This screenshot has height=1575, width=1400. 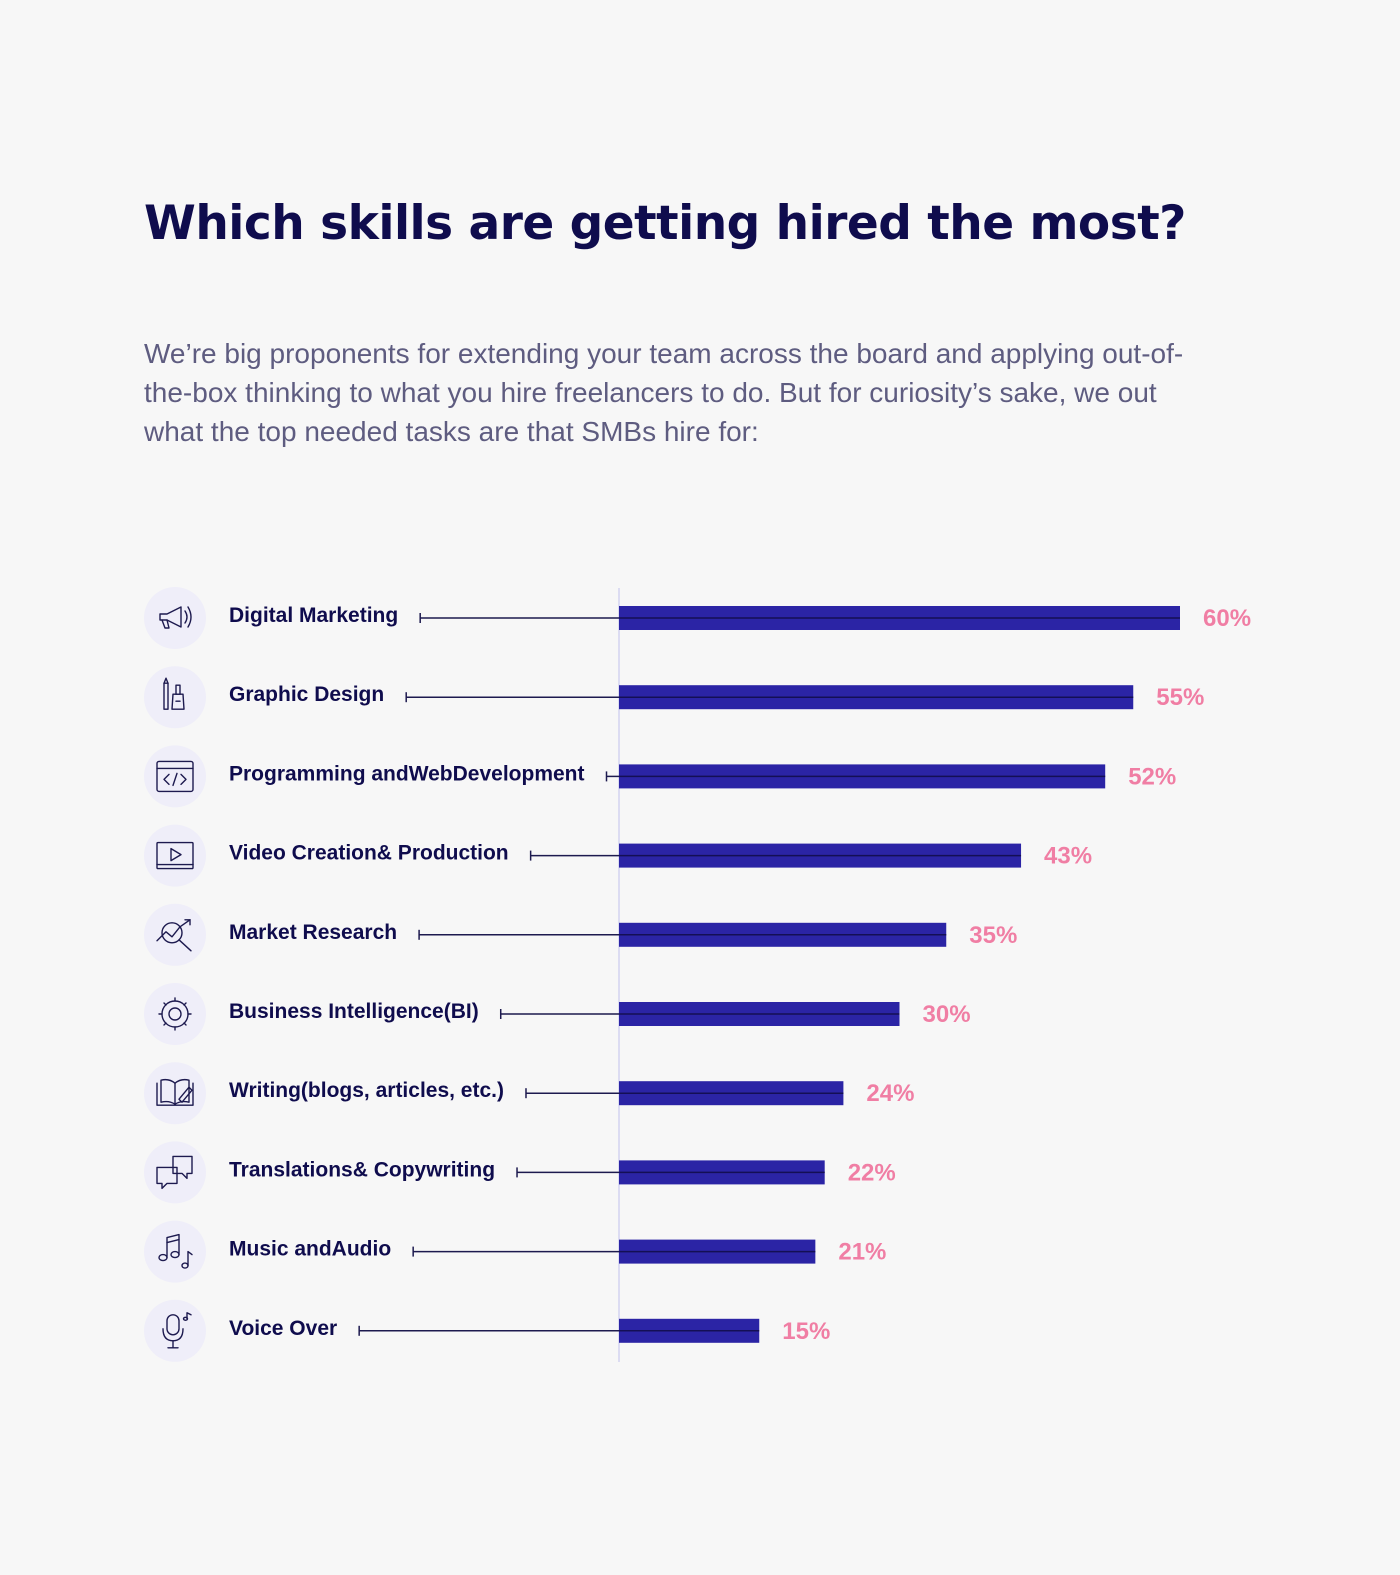 I want to click on value-label: 43%, so click(x=1068, y=856).